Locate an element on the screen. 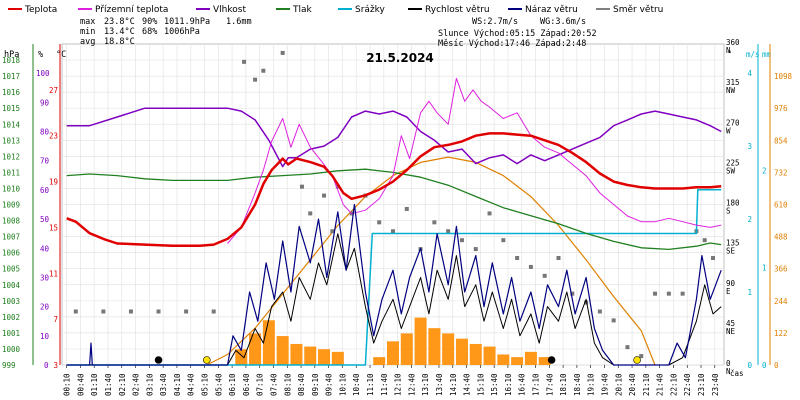 This screenshot has width=800, height=400. axis-unit-temp: °C is located at coordinates (61, 55).